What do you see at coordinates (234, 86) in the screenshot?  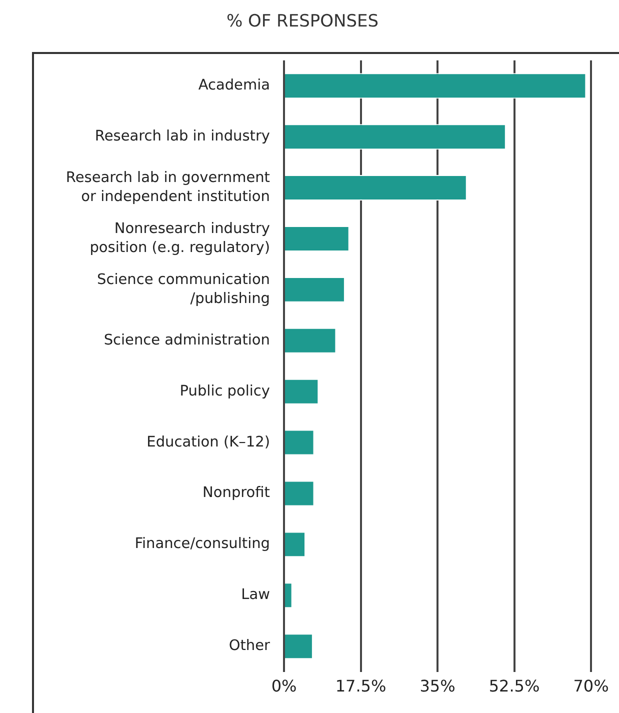 I see `y-tick-label: Academia` at bounding box center [234, 86].